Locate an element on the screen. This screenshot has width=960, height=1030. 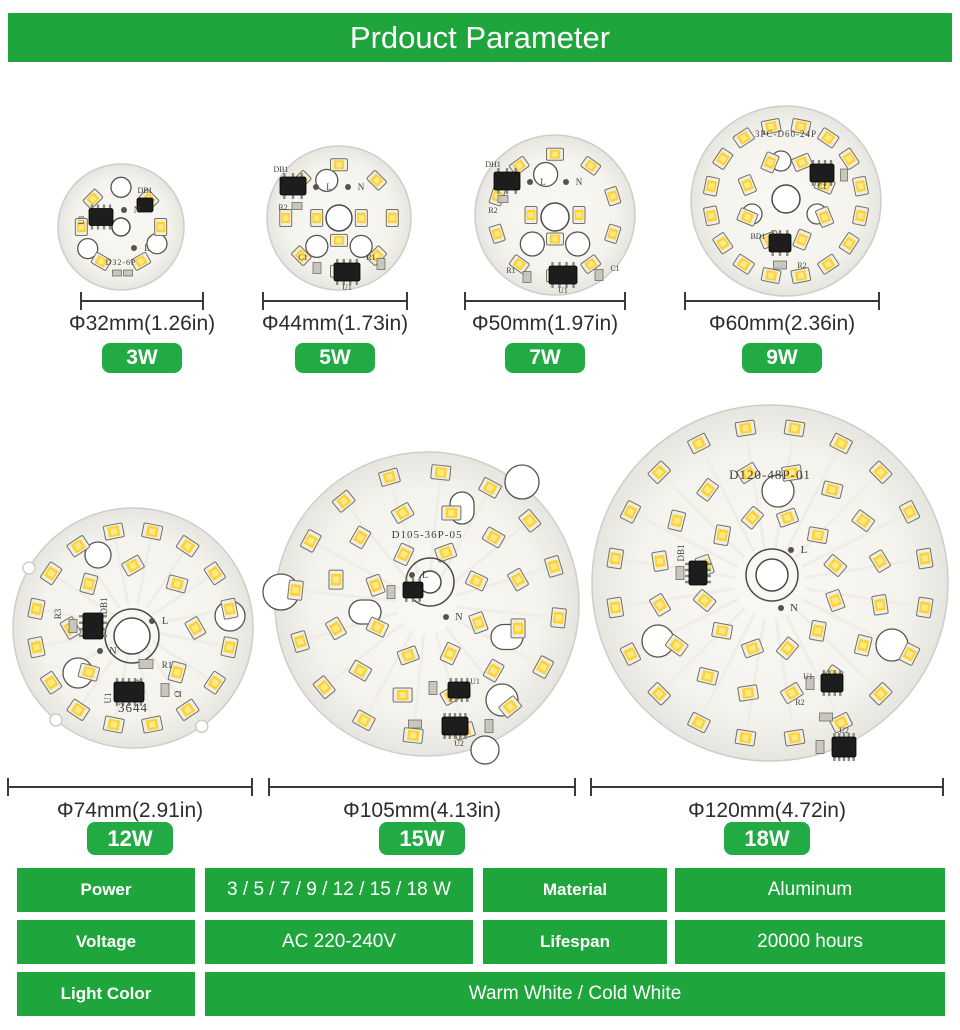
board-marking: D32-6P is located at coordinates (121, 262).